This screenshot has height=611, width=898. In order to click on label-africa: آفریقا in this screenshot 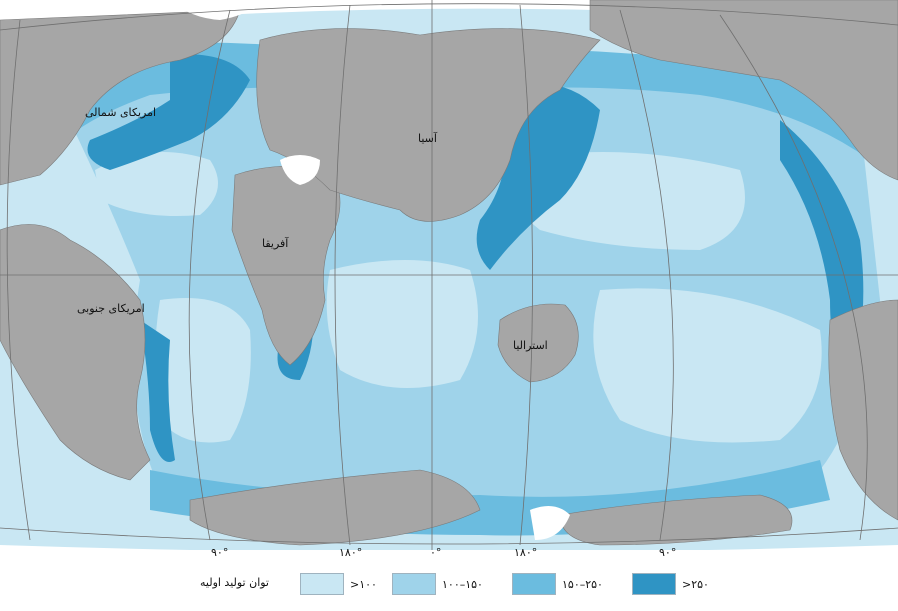, I will do `click(275, 243)`.